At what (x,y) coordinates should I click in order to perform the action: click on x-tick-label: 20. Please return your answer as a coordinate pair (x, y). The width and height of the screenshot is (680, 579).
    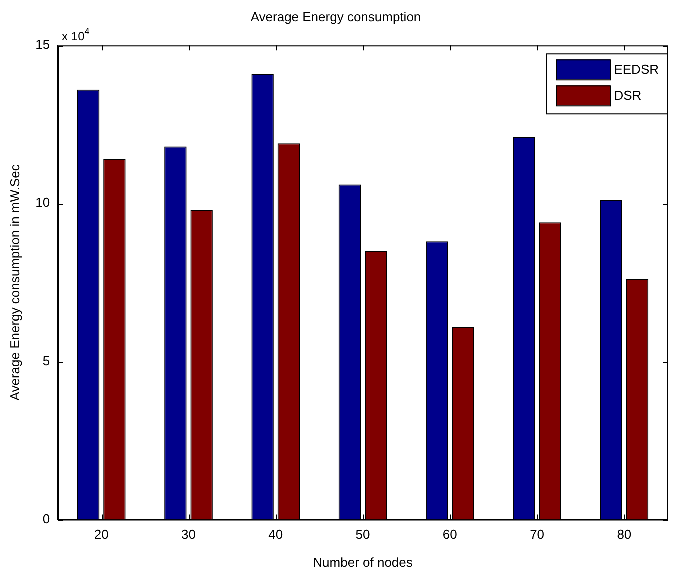
    Looking at the image, I should click on (101, 534).